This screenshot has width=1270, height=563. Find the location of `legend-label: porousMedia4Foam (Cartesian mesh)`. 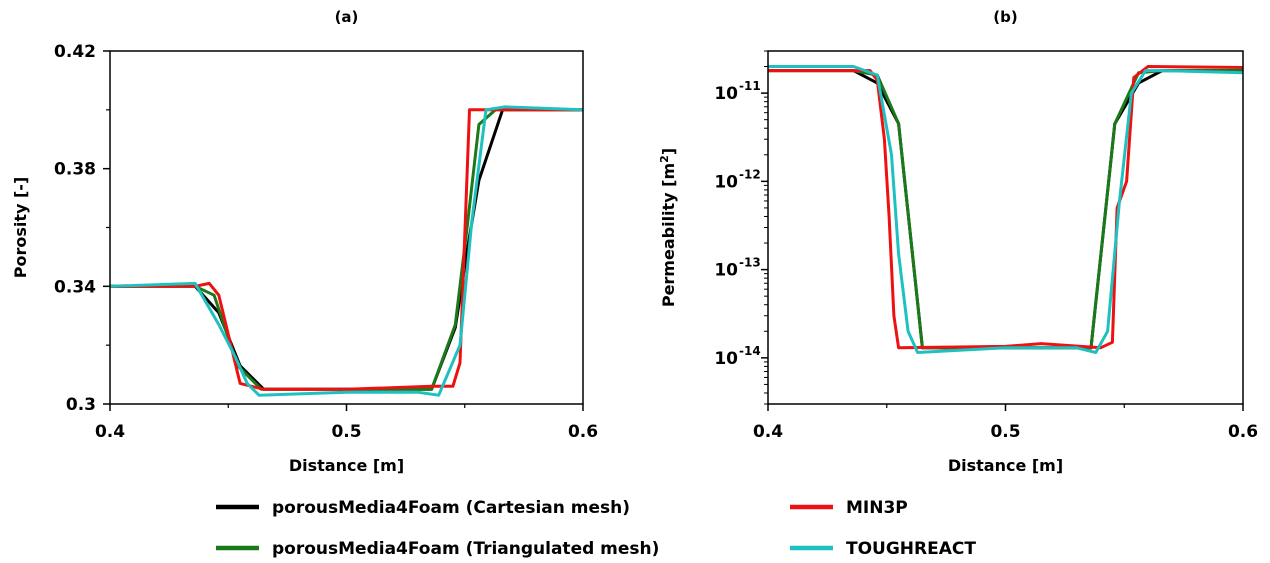

legend-label: porousMedia4Foam (Cartesian mesh) is located at coordinates (451, 508).